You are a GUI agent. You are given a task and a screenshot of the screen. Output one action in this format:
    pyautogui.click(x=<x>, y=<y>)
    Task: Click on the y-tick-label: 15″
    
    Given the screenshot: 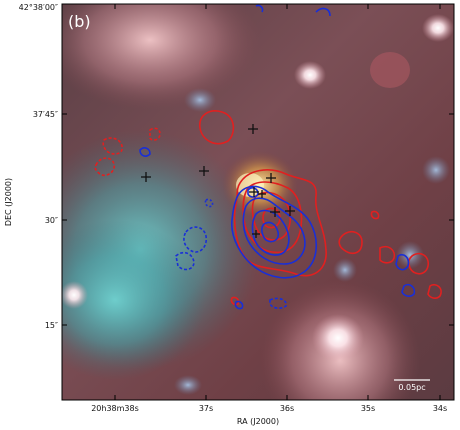 What is the action you would take?
    pyautogui.click(x=51, y=325)
    